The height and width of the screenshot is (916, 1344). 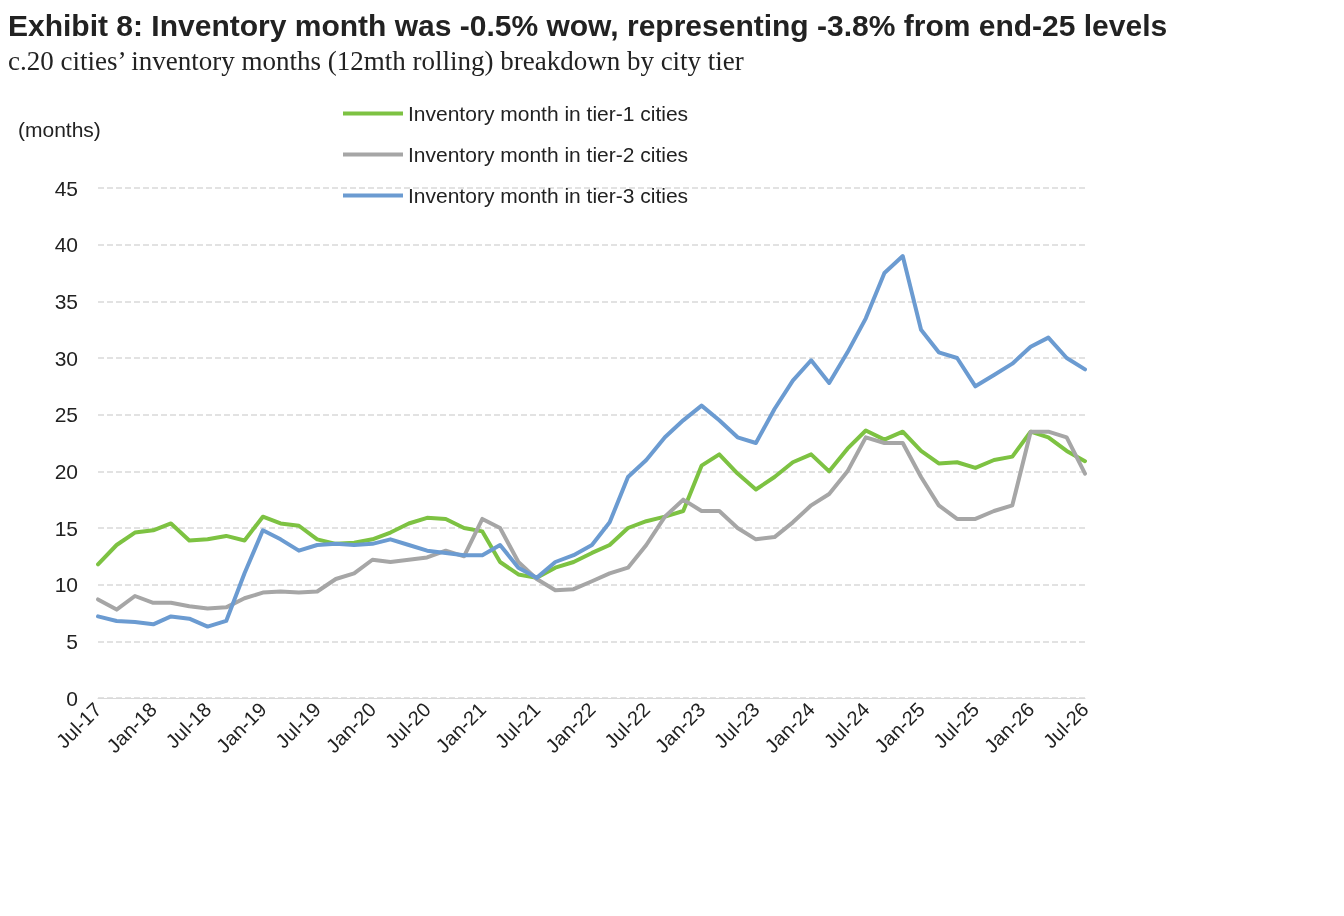 I want to click on y-tick-label: 5, so click(x=72, y=641).